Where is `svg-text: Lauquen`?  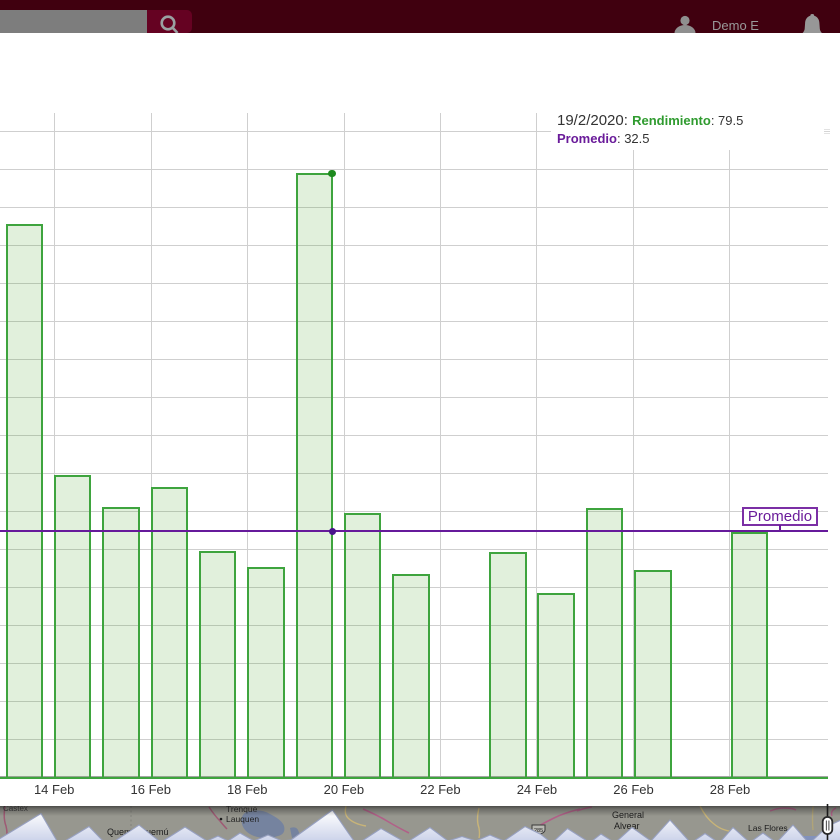 svg-text: Lauquen is located at coordinates (242, 819).